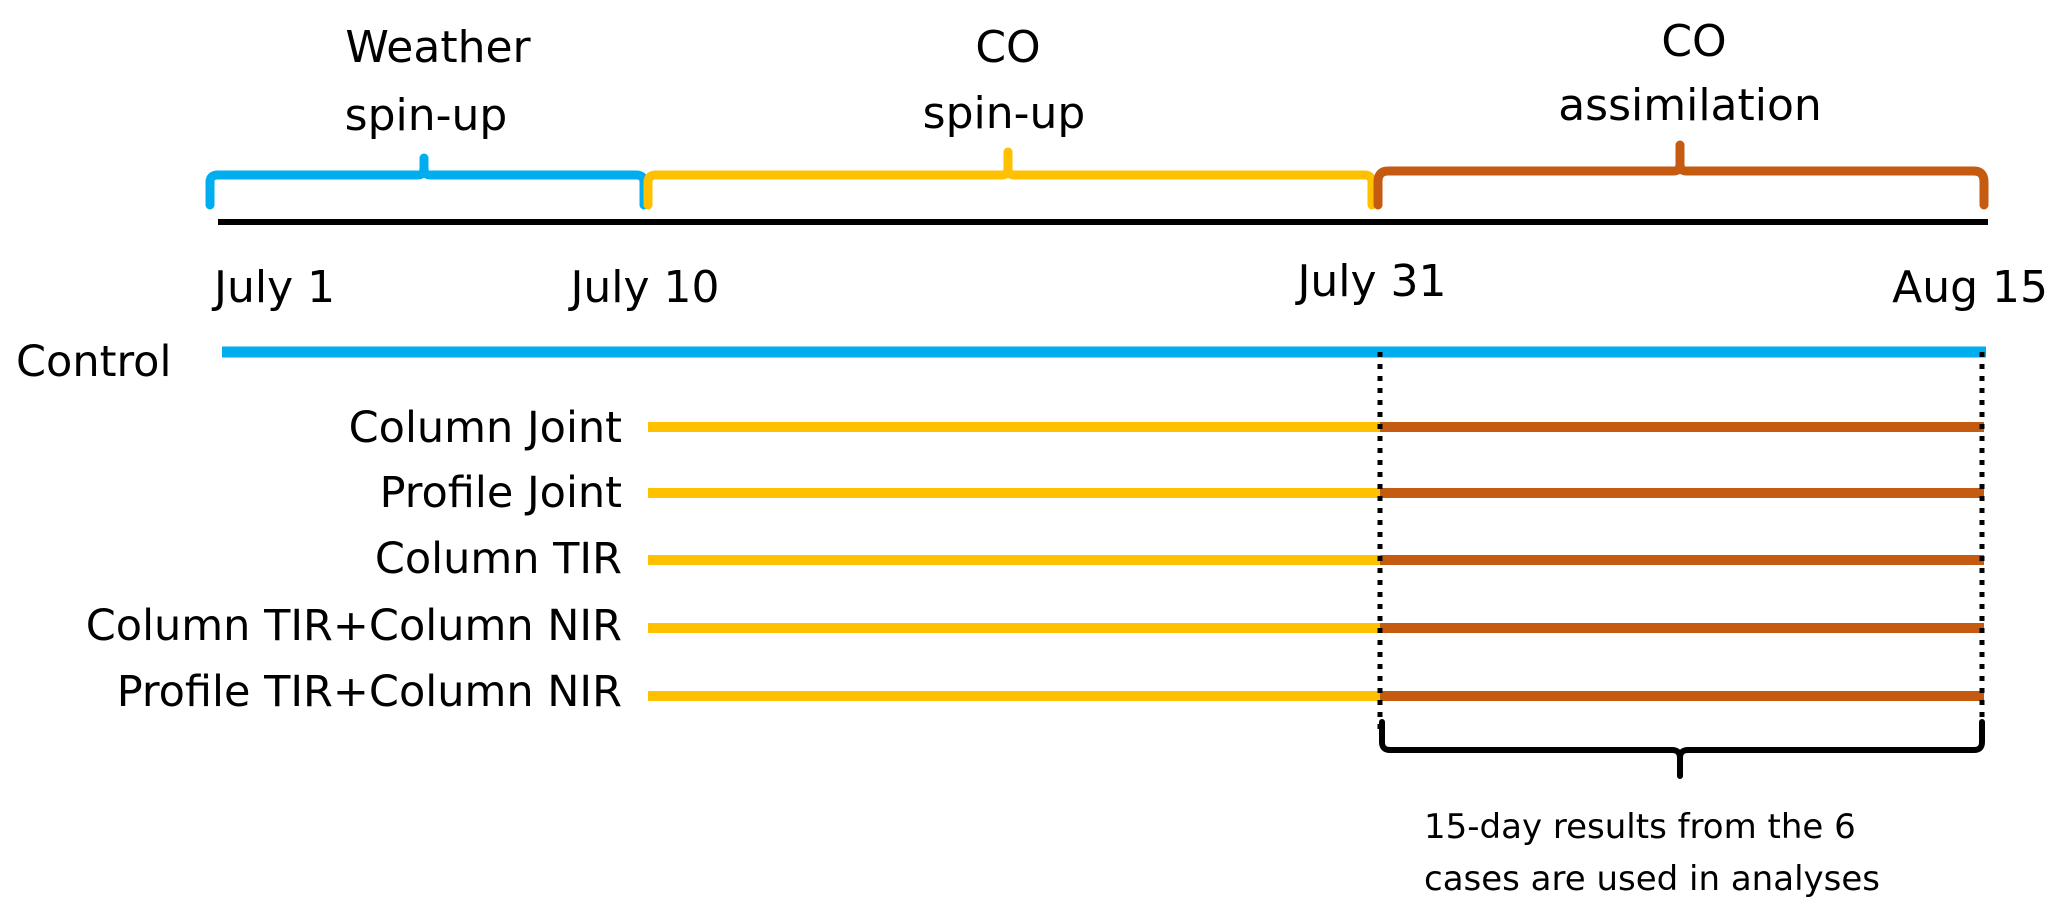 The image size is (2067, 919). What do you see at coordinates (485, 428) in the screenshot?
I see `case-label-column-joint: Column Joint` at bounding box center [485, 428].